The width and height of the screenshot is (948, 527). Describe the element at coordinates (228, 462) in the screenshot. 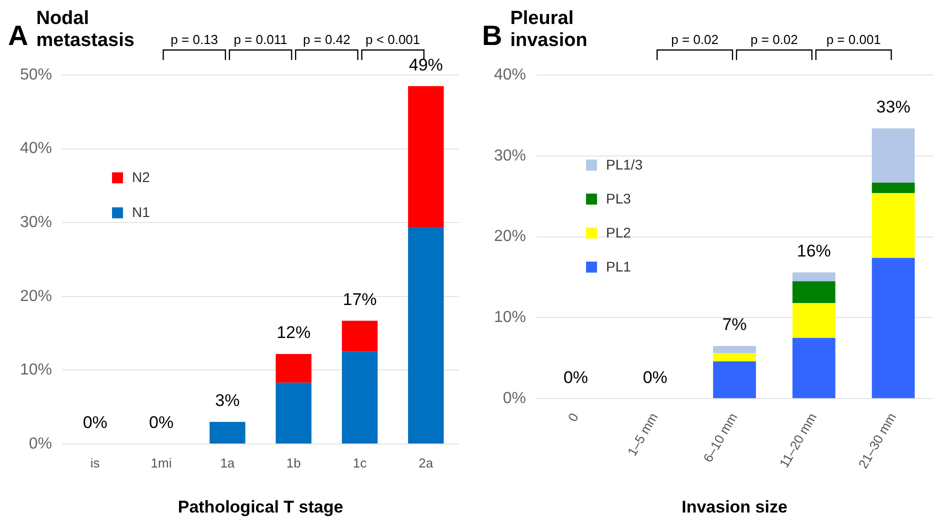

I see `x-tick-label: 1a` at that location.